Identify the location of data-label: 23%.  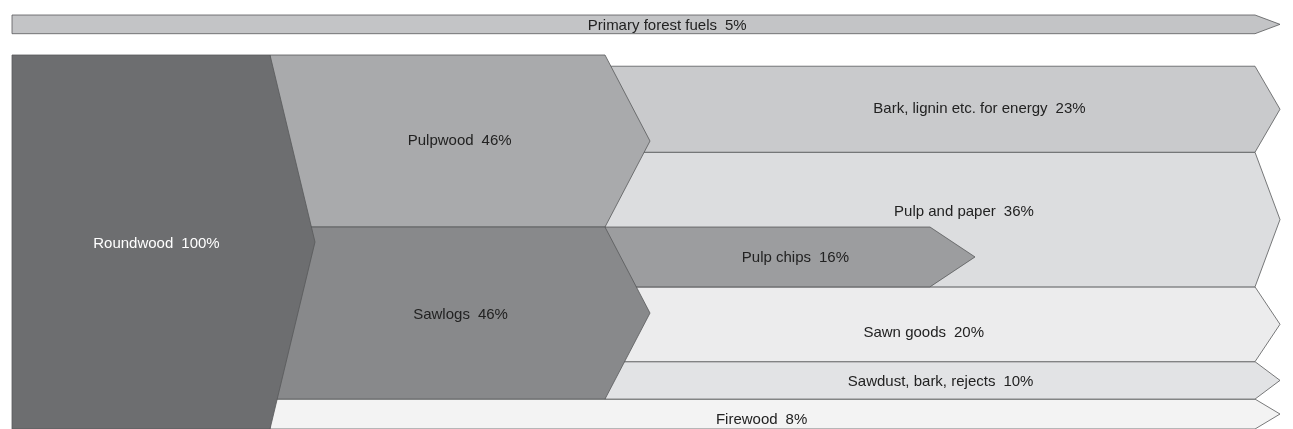
(1070, 108).